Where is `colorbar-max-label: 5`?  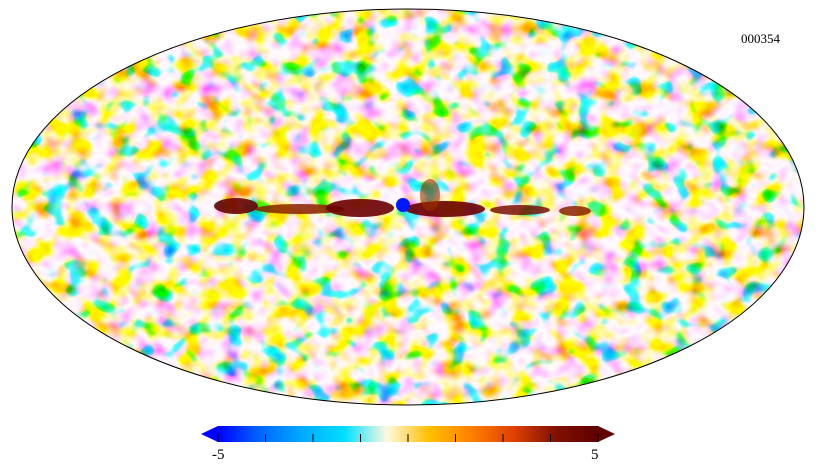 colorbar-max-label: 5 is located at coordinates (595, 455).